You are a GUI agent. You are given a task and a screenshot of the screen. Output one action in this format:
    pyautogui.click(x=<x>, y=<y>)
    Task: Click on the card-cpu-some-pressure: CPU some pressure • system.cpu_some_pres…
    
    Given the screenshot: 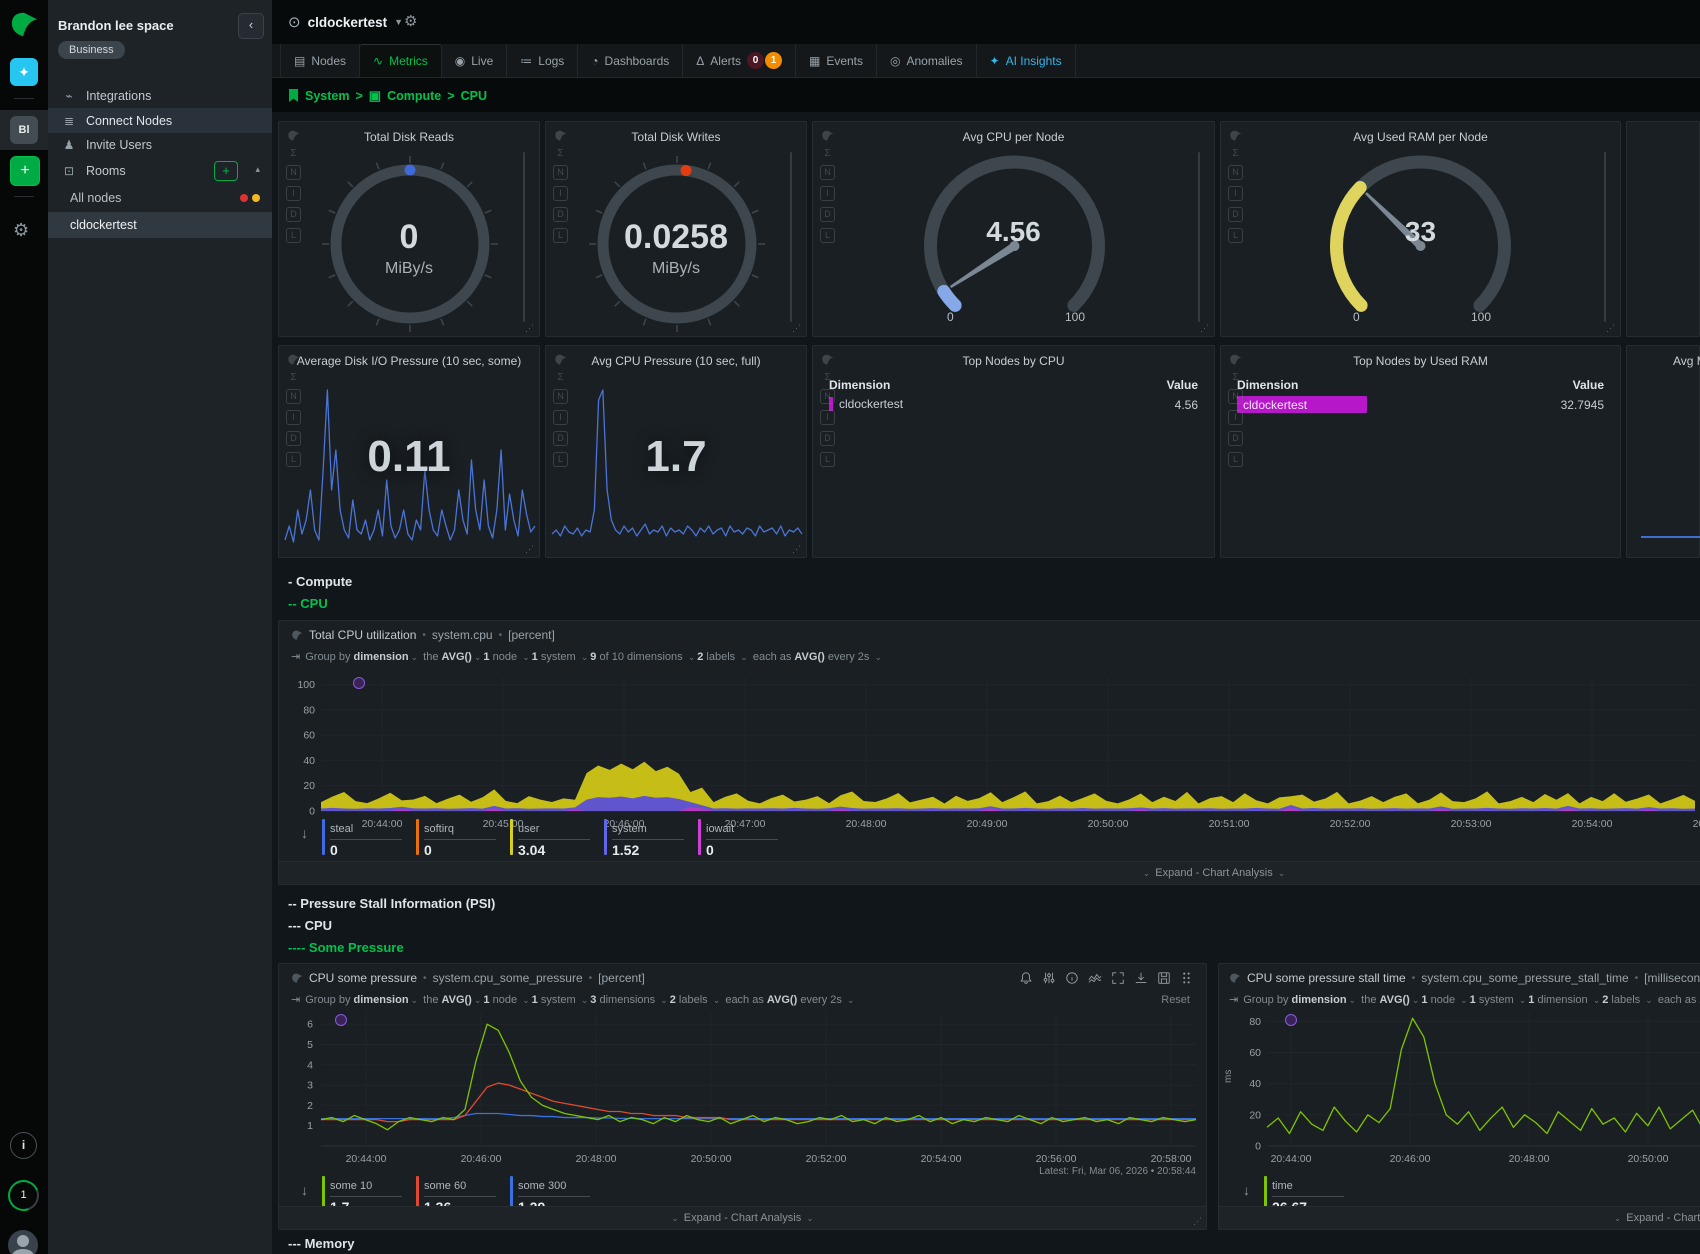 What is the action you would take?
    pyautogui.click(x=742, y=1096)
    